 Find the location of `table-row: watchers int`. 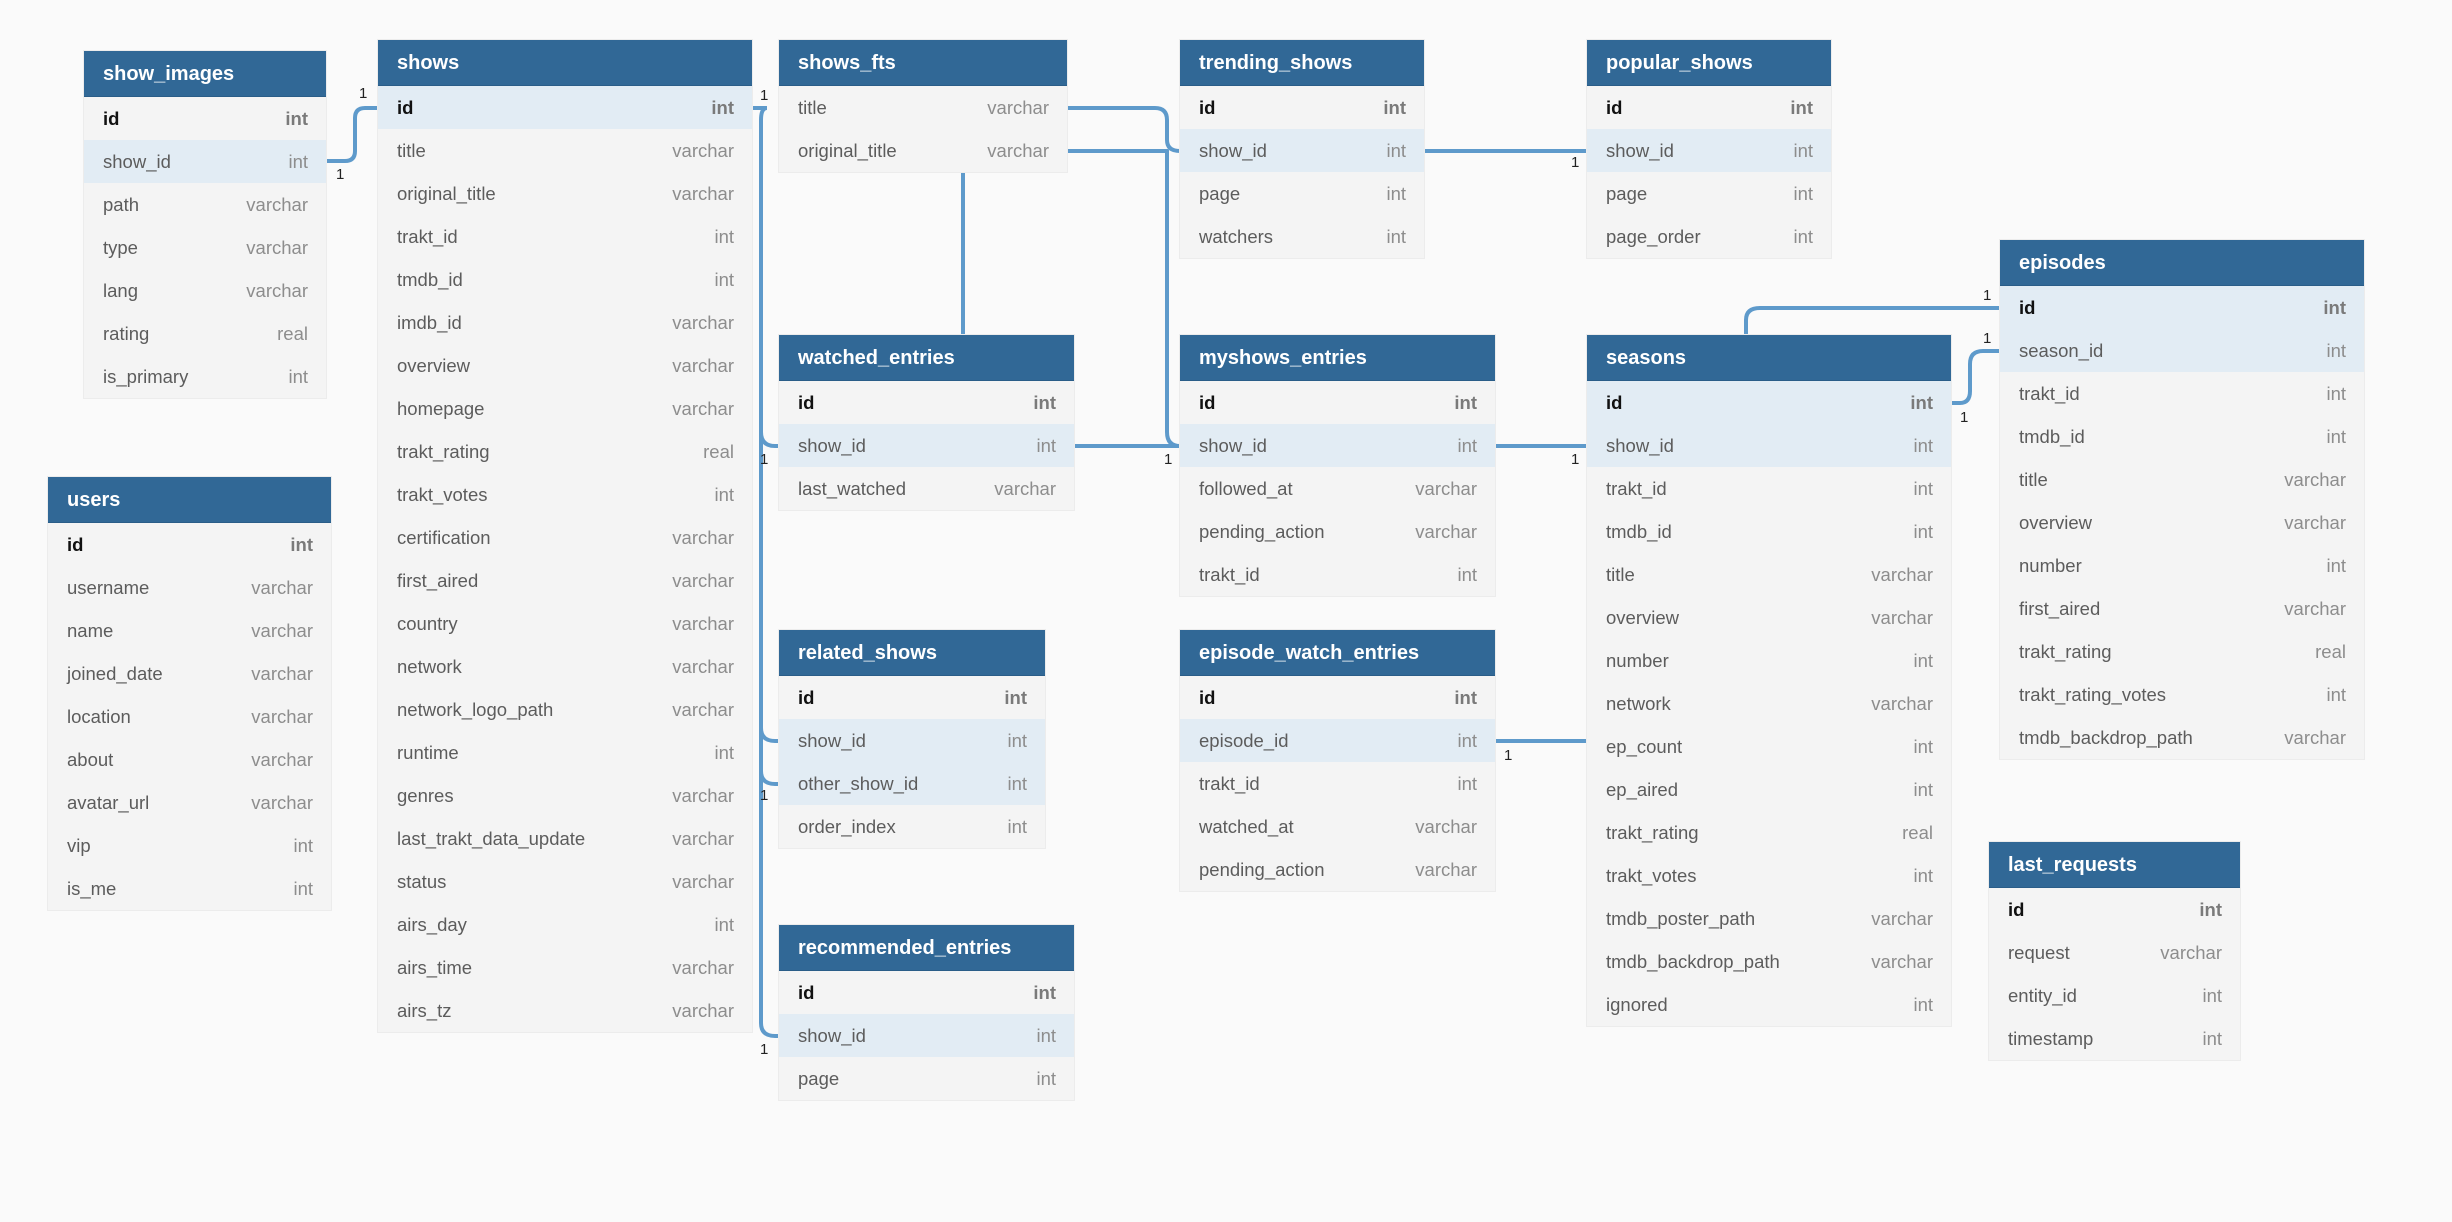

table-row: watchers int is located at coordinates (1302, 236).